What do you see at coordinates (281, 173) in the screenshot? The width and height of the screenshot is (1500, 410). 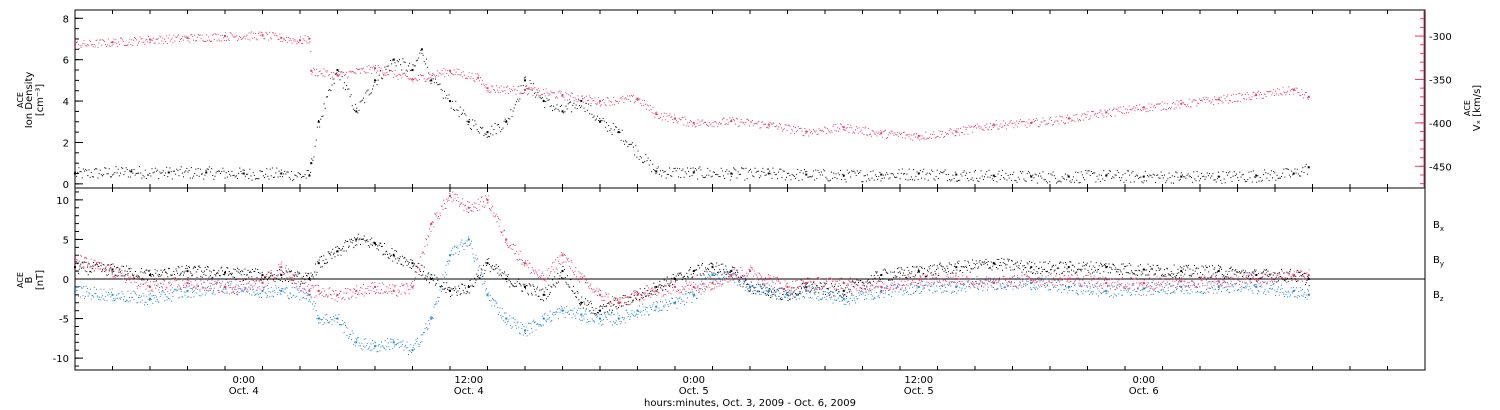 I see `density-series-point` at bounding box center [281, 173].